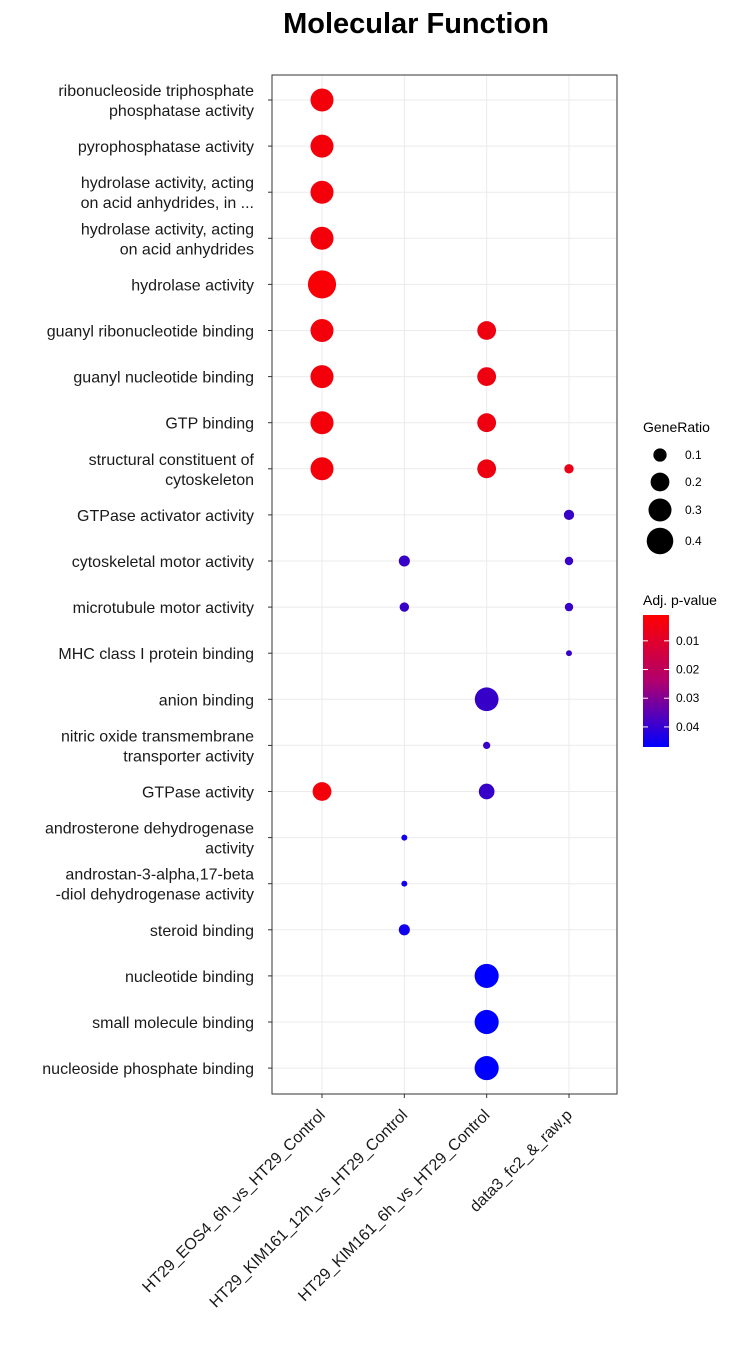  Describe the element at coordinates (209, 424) in the screenshot. I see `y-tick-label: GTP binding` at that location.